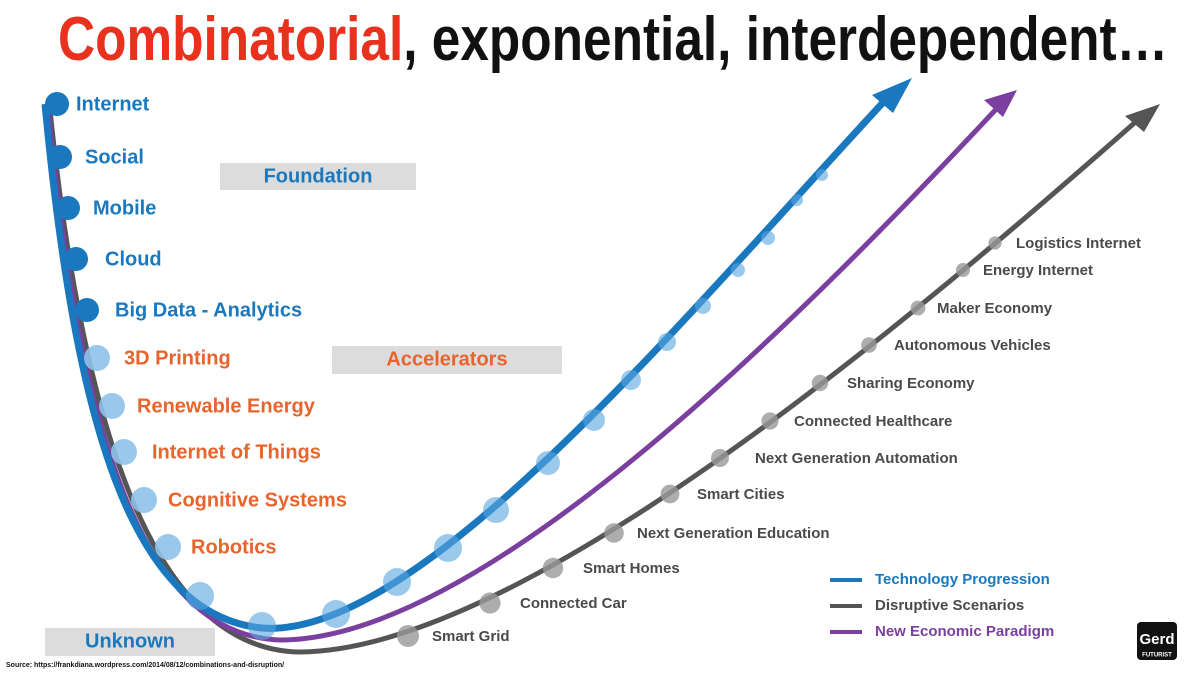 This screenshot has height=675, width=1200. I want to click on item-label: Mobile, so click(124, 208).